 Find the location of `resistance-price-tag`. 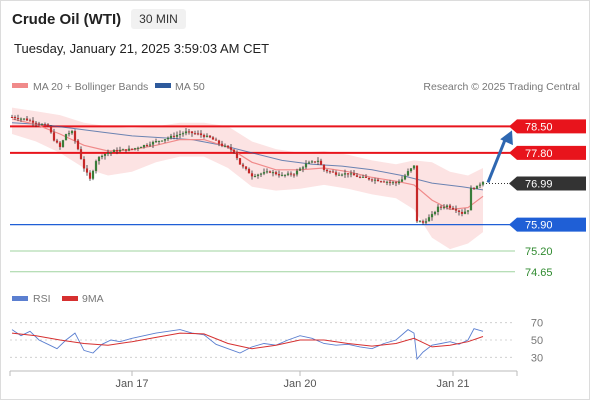

resistance-price-tag is located at coordinates (547, 152).